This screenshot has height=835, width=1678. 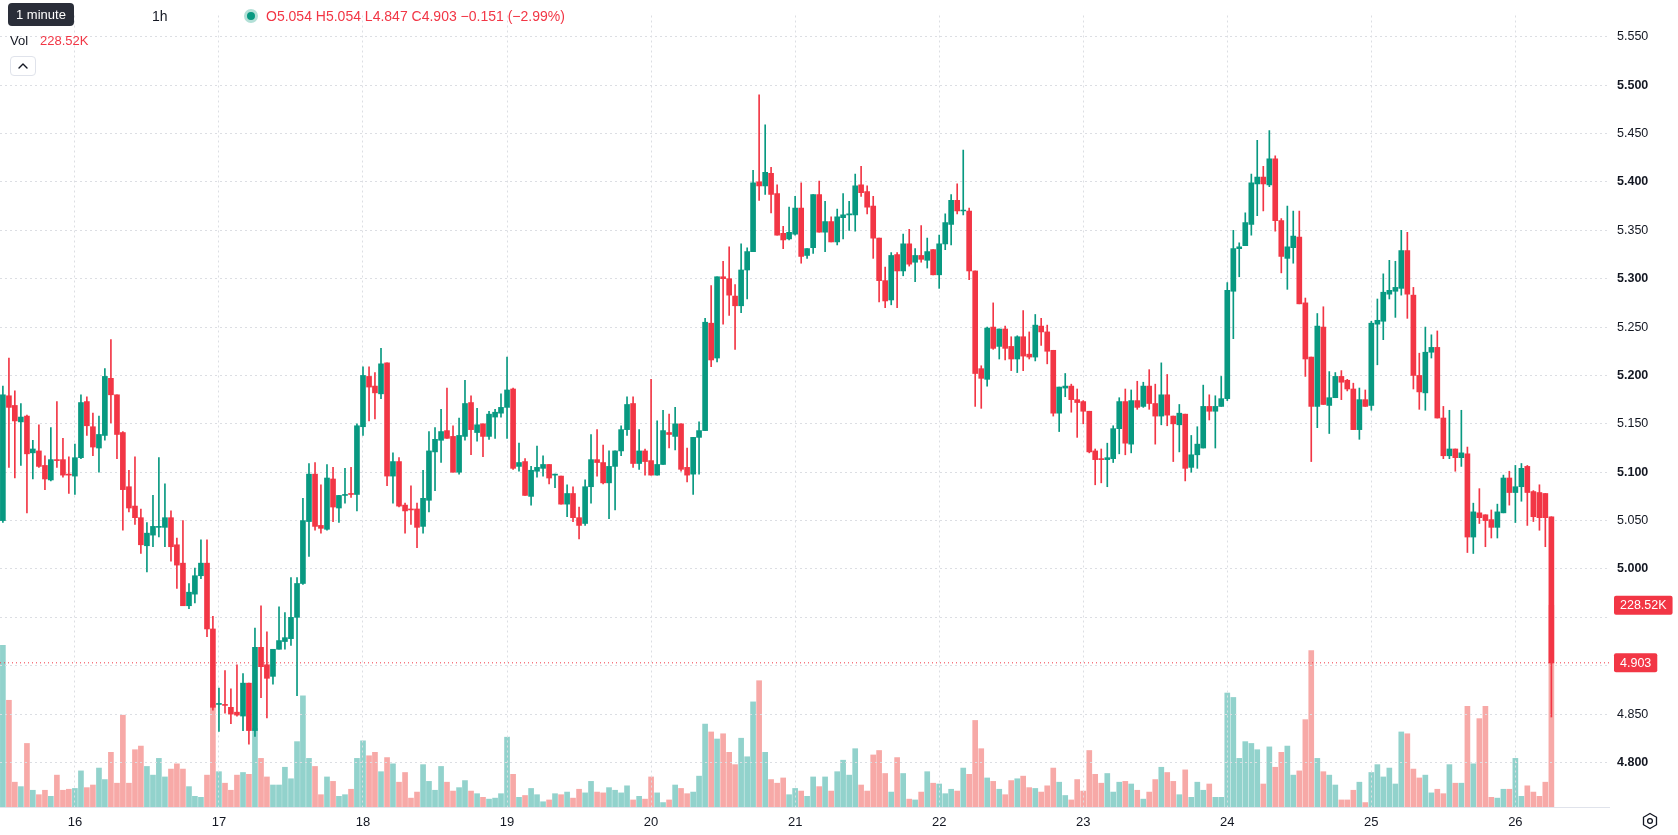 I want to click on annotation: Vol, so click(x=19, y=41).